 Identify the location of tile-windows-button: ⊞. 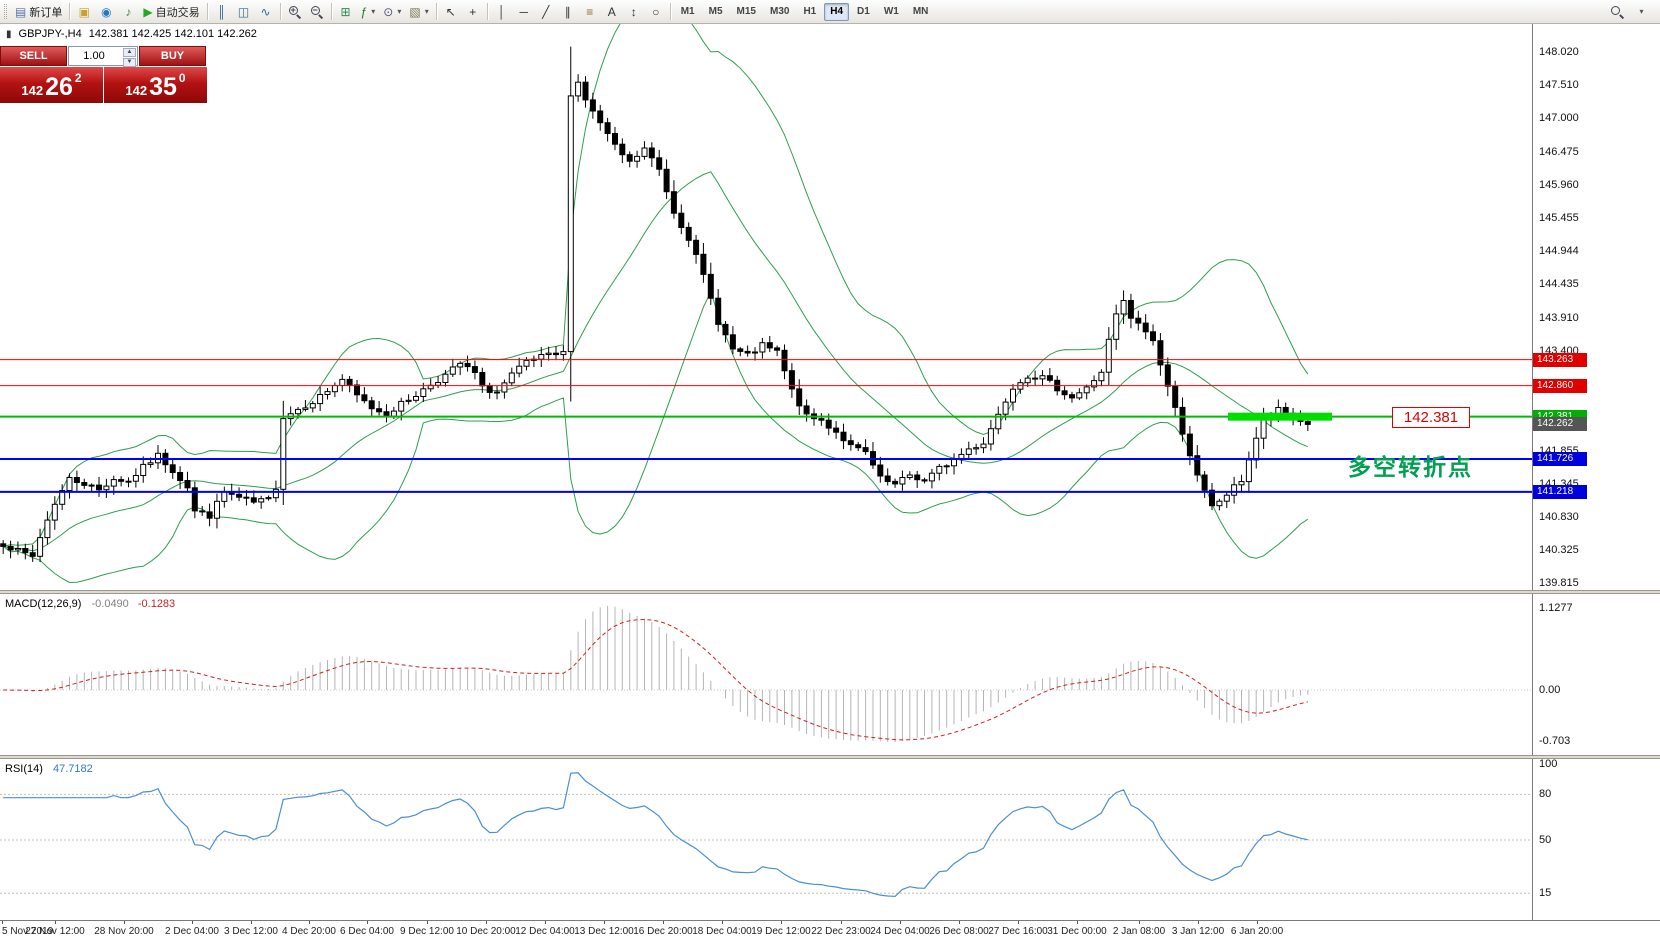
(346, 12).